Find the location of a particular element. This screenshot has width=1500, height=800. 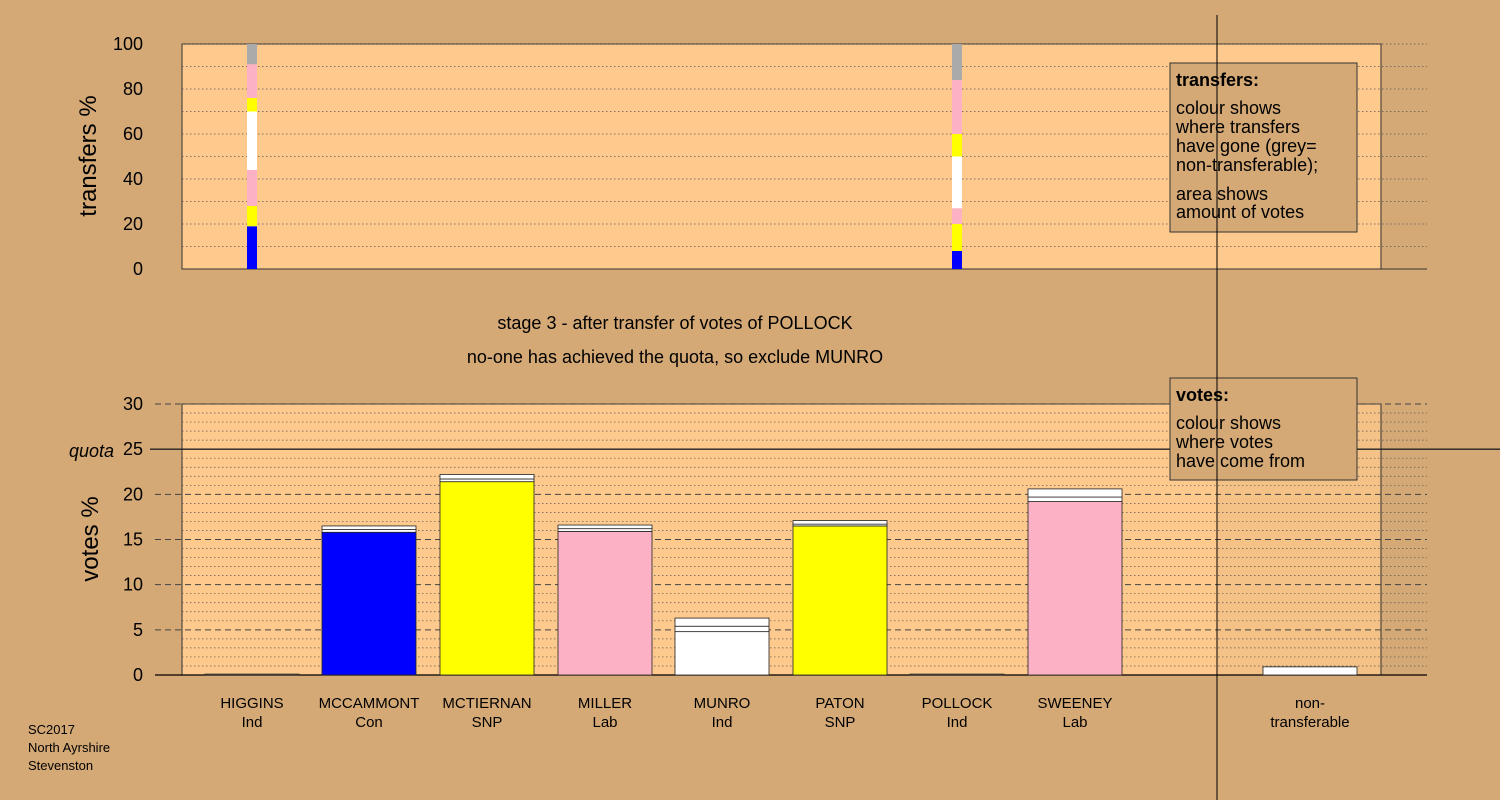

votes-legend-line: have come from is located at coordinates (1240, 461).